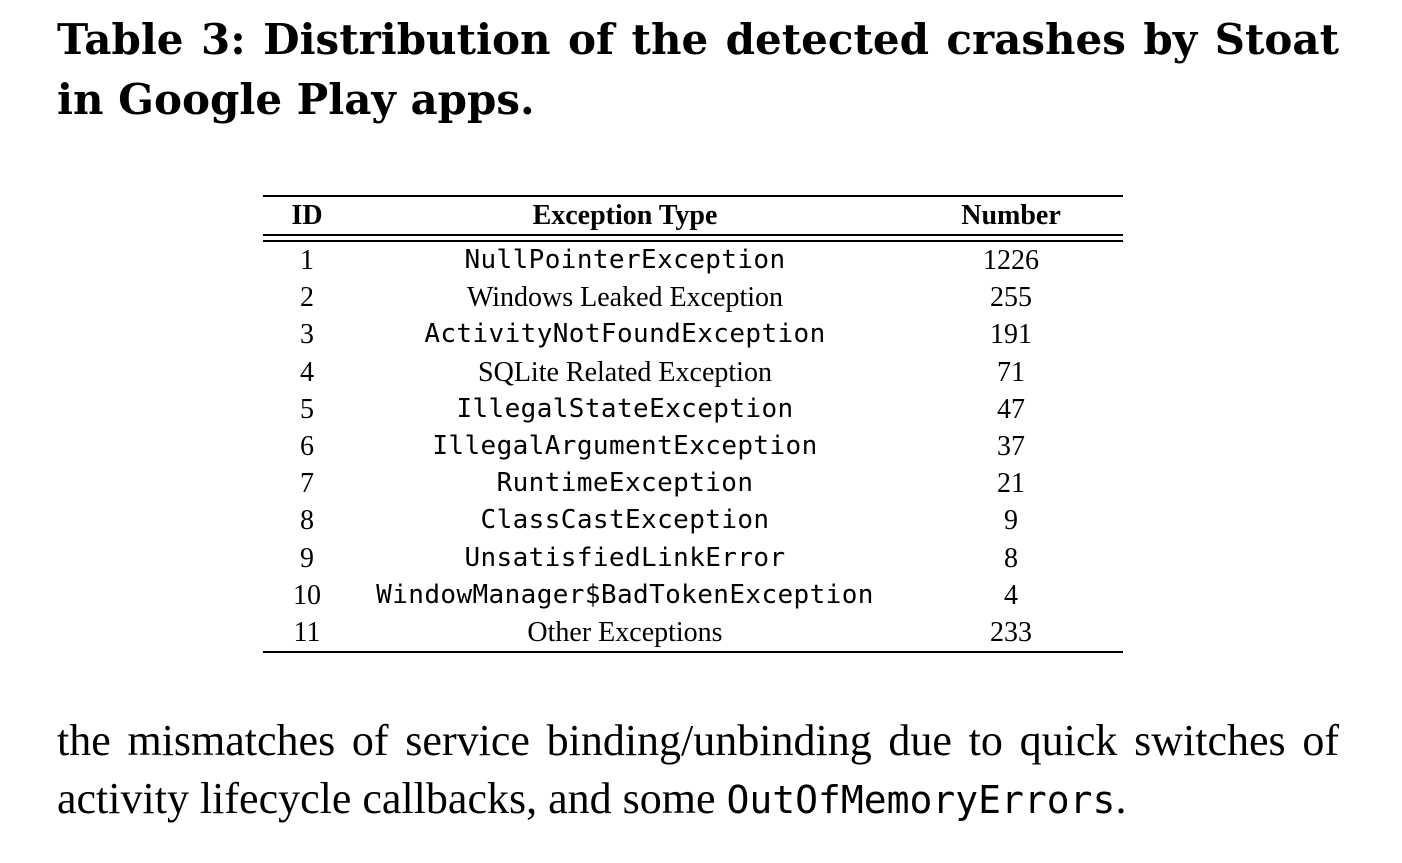 This screenshot has width=1402, height=863. I want to click on cell-id: 9, so click(307, 558).